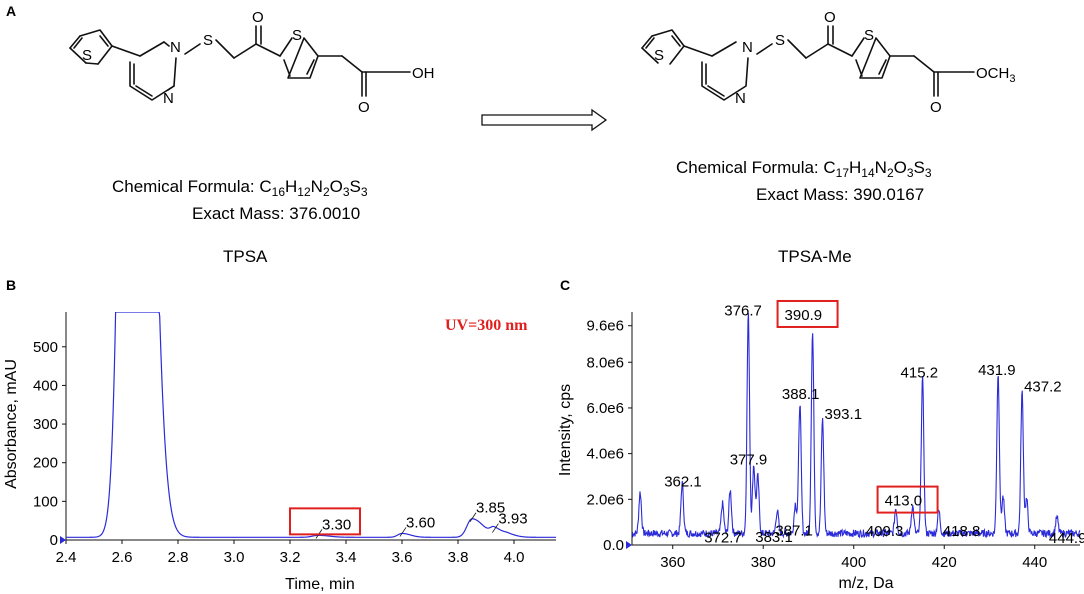 This screenshot has width=1084, height=594. I want to click on y-tick-label: 200, so click(45, 463).